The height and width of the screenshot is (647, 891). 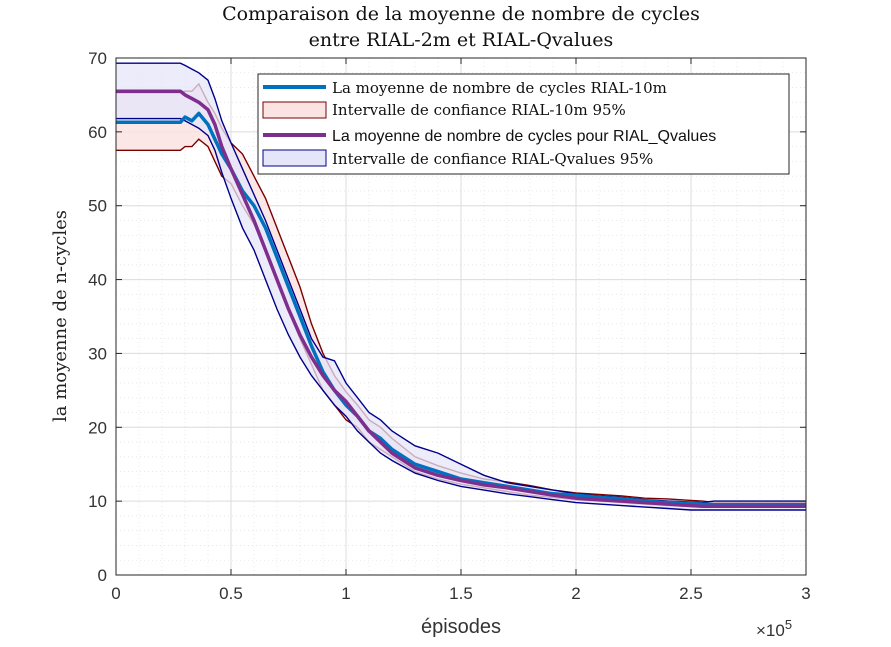 I want to click on y-tick-label: 50, so click(x=97, y=206).